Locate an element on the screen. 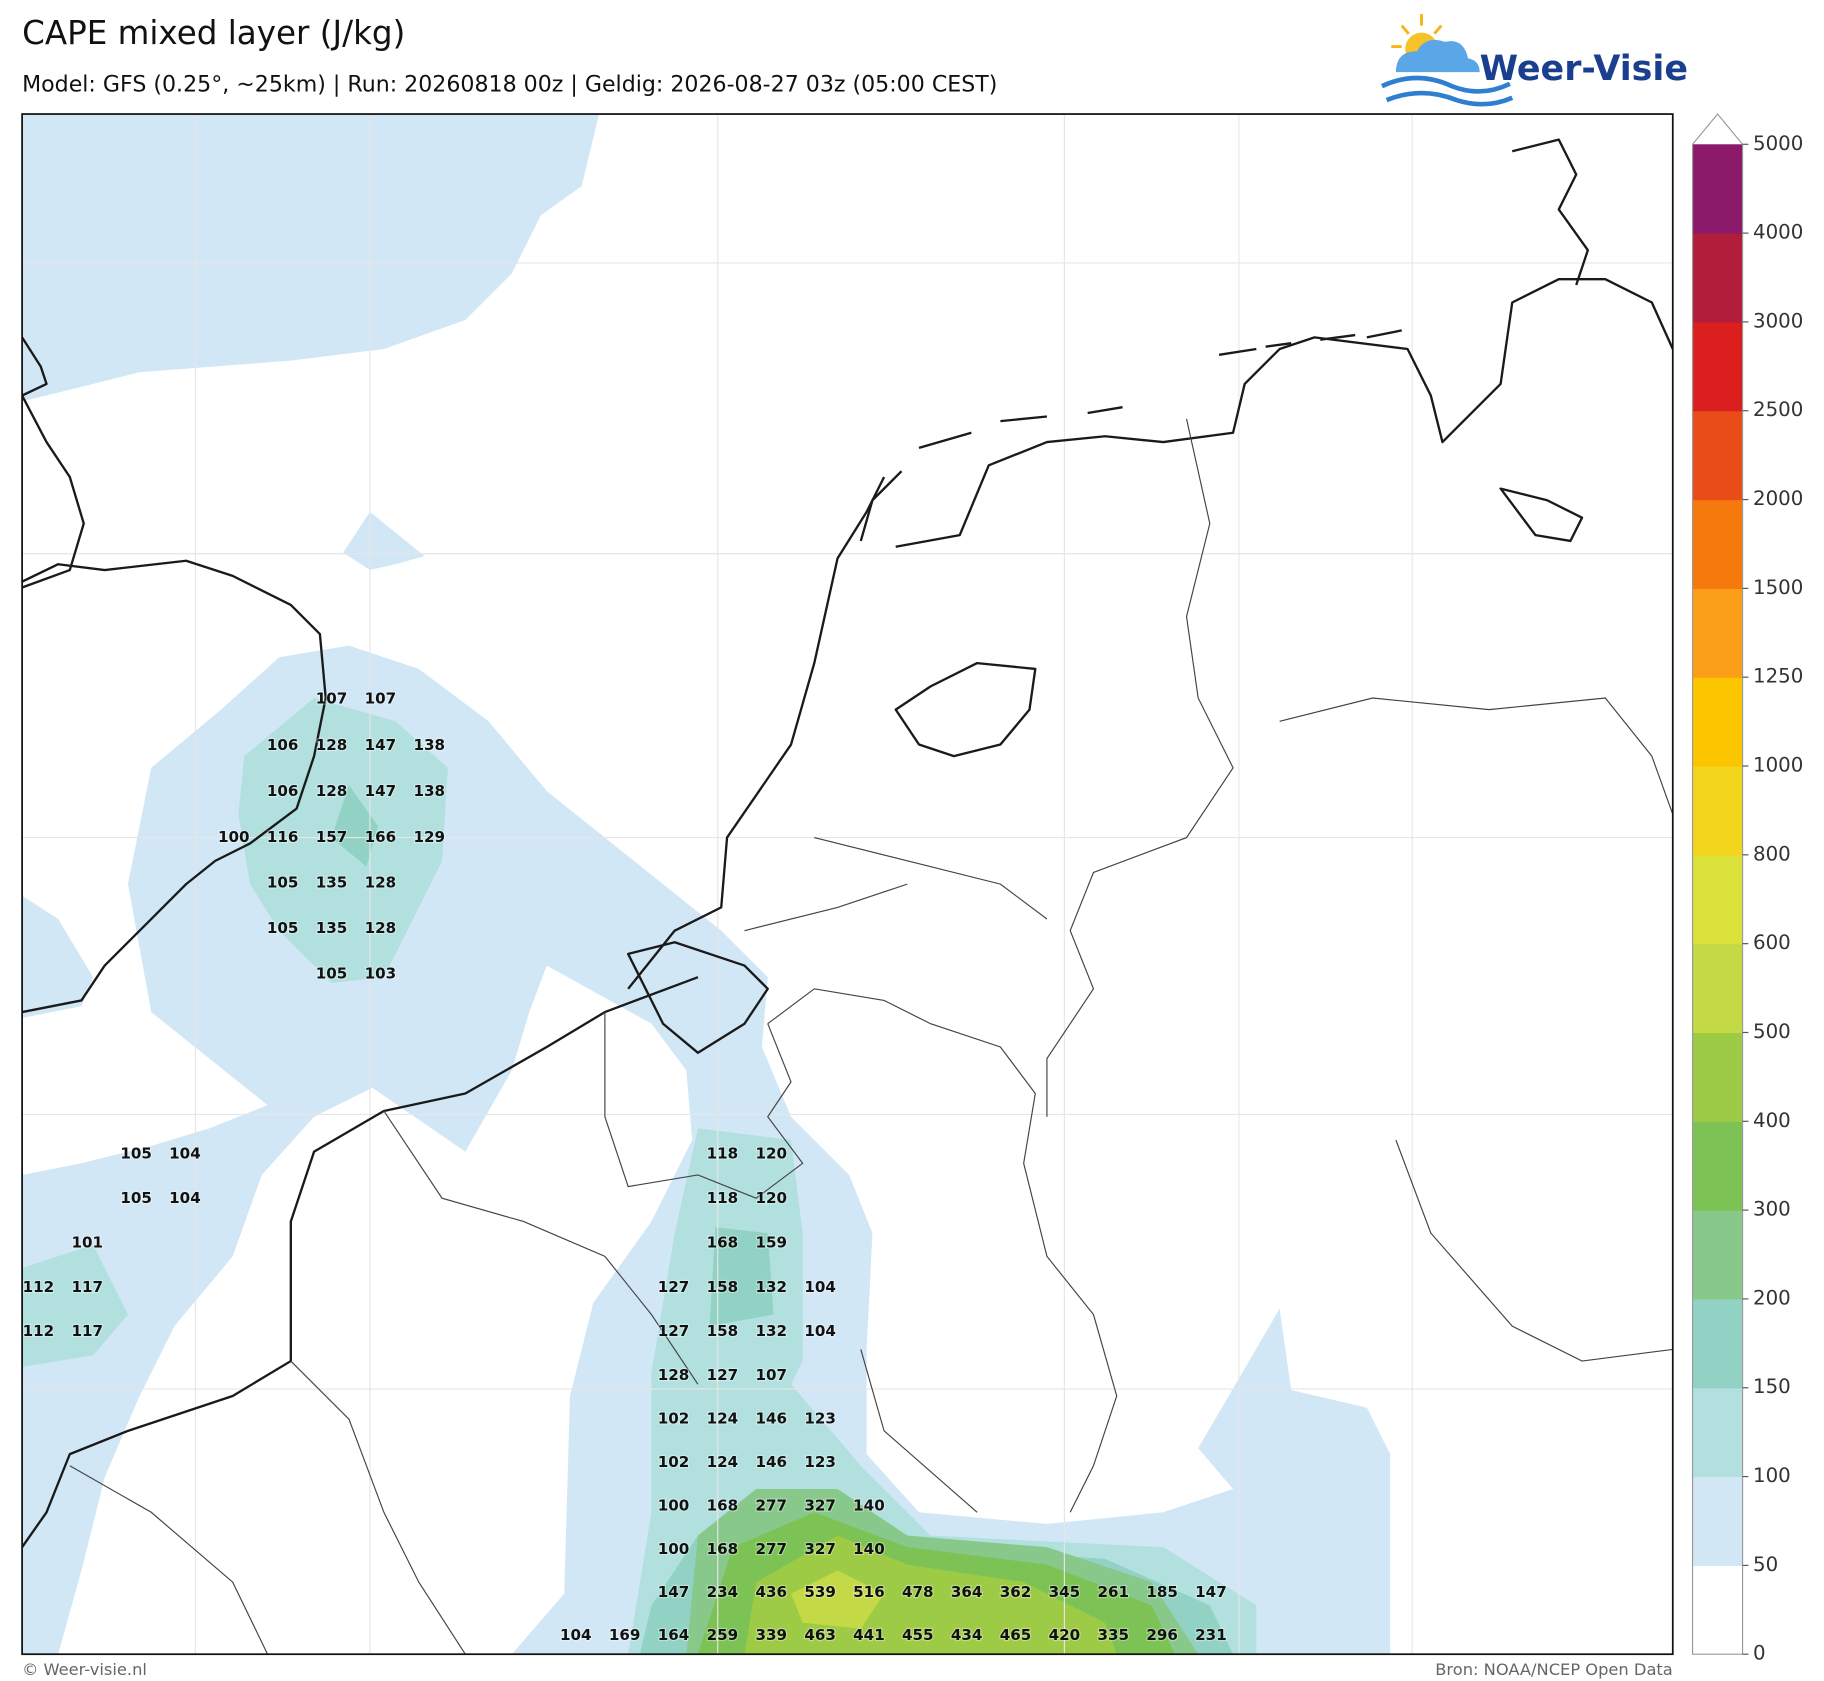 This screenshot has width=1824, height=1681. logo: Weer-Visie is located at coordinates (1534, 60).